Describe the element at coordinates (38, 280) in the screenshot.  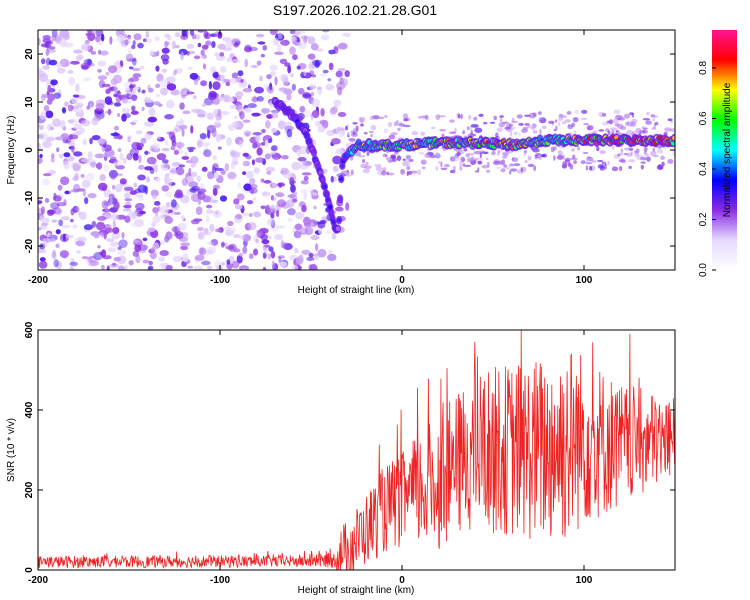
I see `heatmap-x-tick-label: -200` at that location.